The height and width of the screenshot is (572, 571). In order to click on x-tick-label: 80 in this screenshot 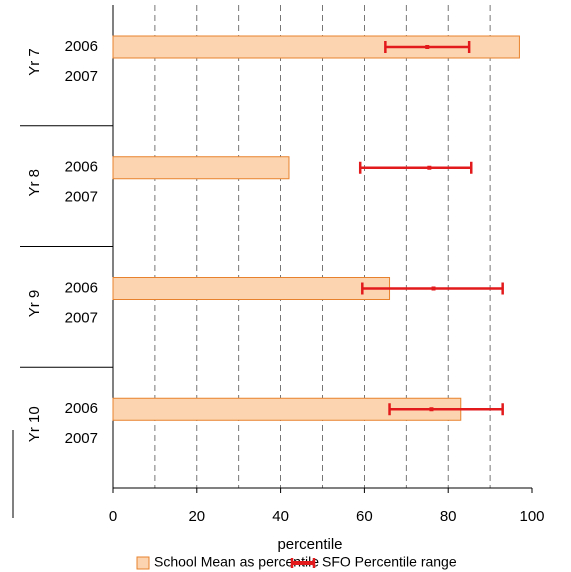, I will do `click(448, 516)`.